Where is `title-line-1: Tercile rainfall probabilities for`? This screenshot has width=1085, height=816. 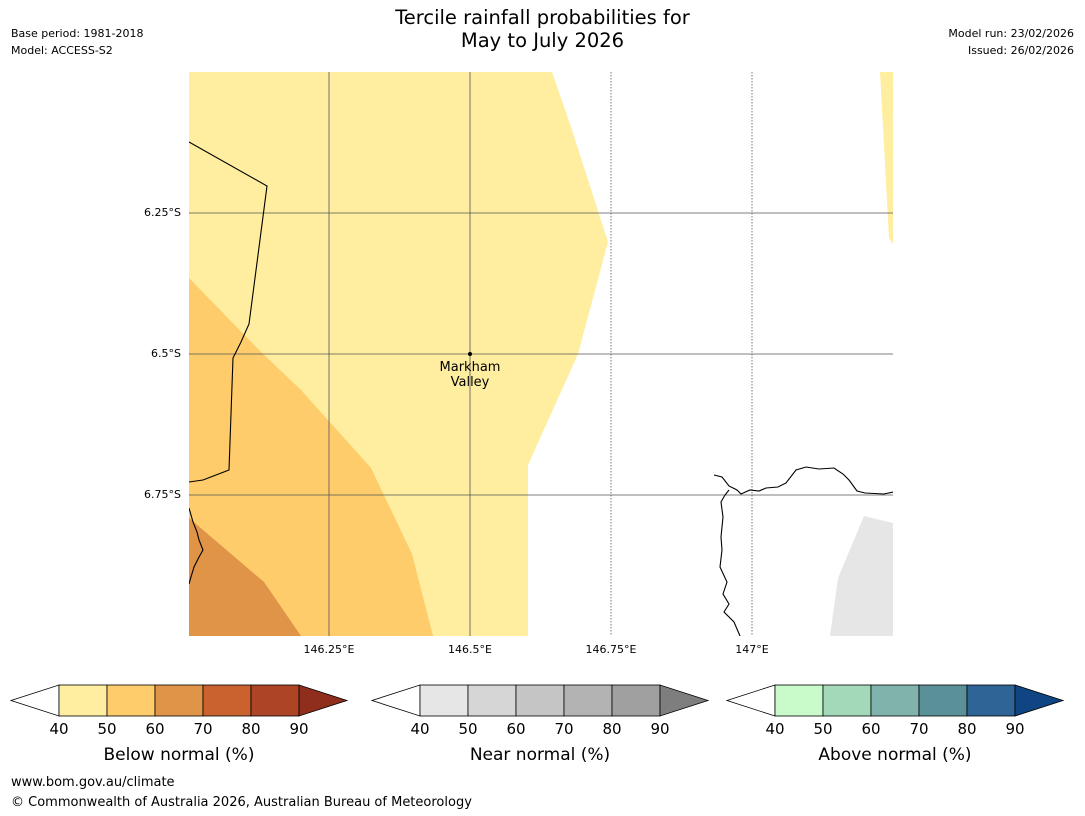
title-line-1: Tercile rainfall probabilities for is located at coordinates (542, 17).